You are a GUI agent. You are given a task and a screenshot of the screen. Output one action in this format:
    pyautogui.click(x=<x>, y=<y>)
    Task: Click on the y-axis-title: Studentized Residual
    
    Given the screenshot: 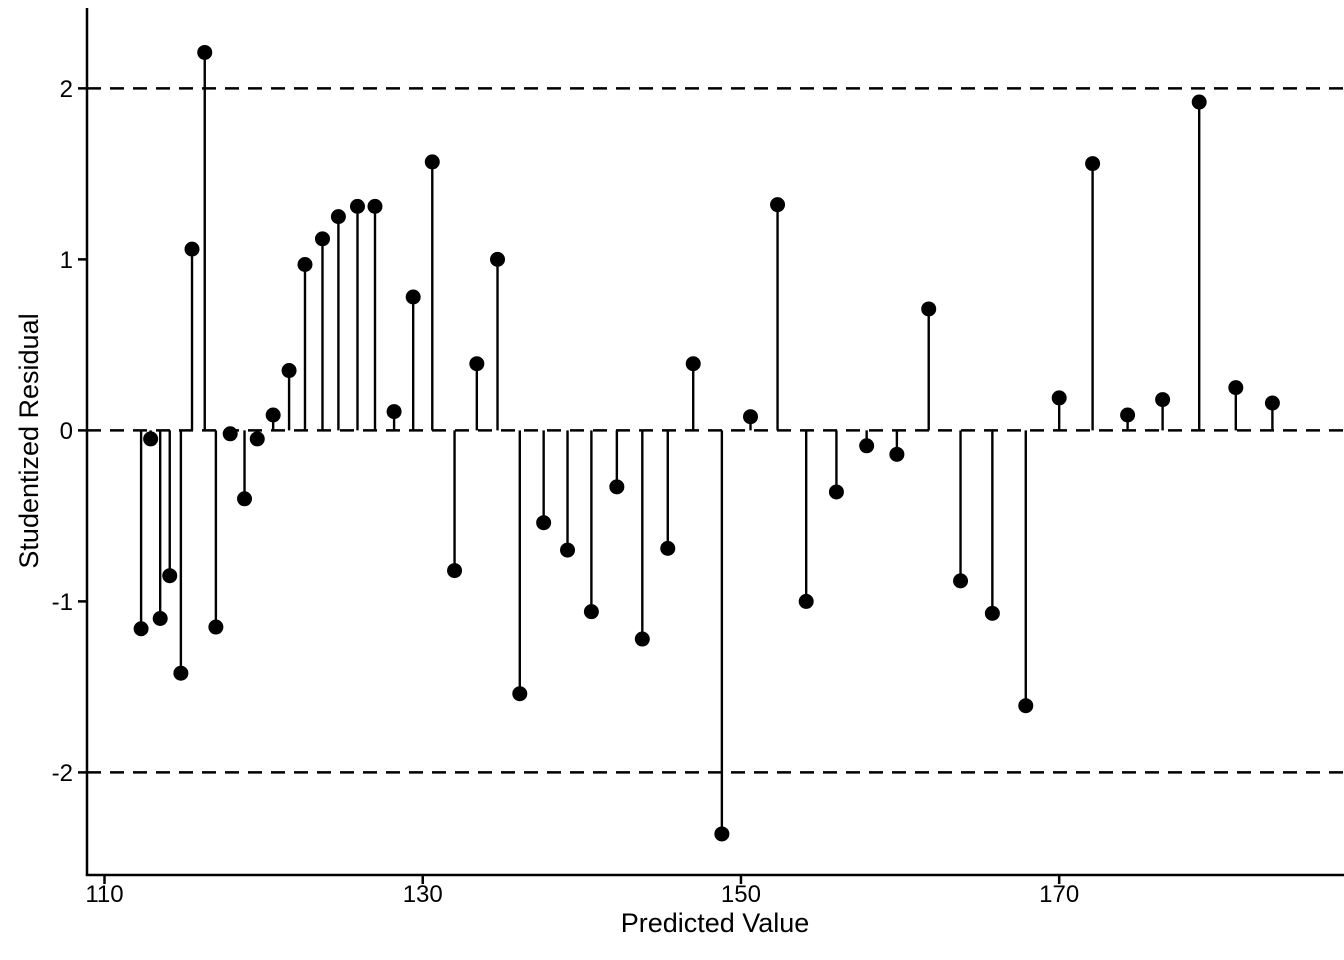 What is the action you would take?
    pyautogui.click(x=29, y=440)
    